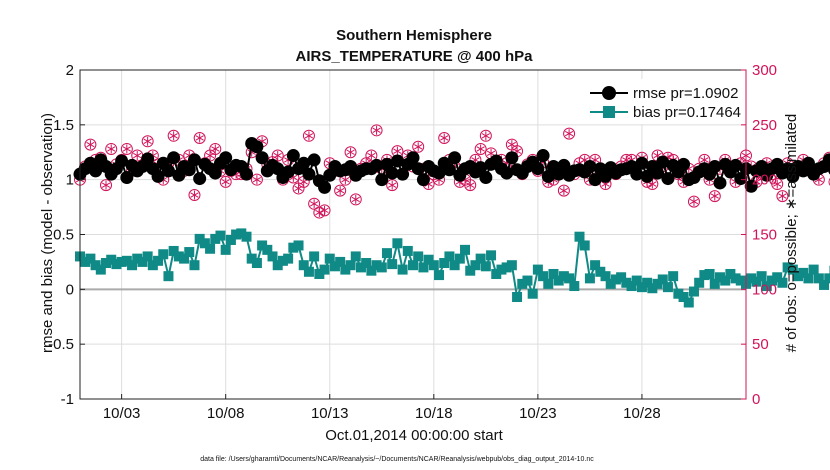 The image size is (830, 470). Describe the element at coordinates (122, 413) in the screenshot. I see `x-tick-label: 10/03` at that location.